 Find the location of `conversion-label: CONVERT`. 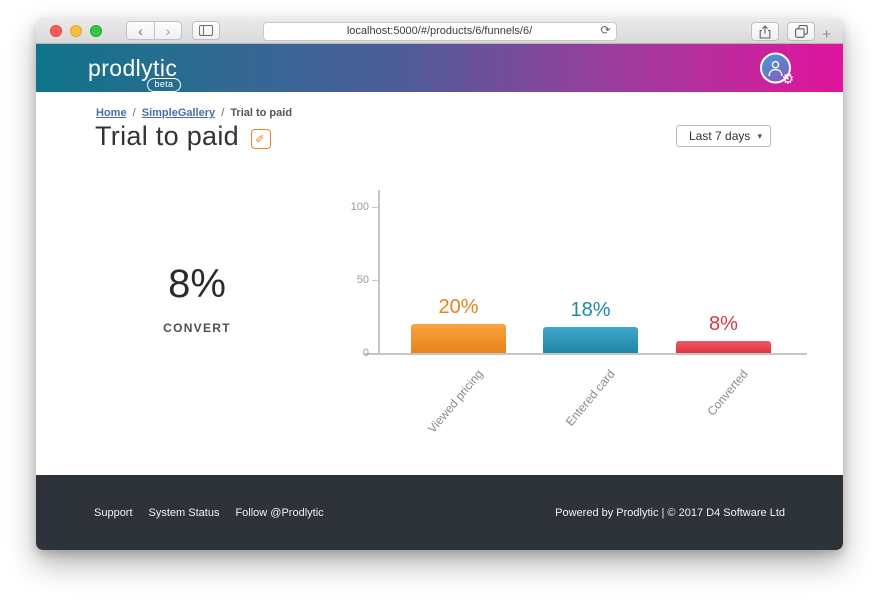

conversion-label: CONVERT is located at coordinates (197, 328).